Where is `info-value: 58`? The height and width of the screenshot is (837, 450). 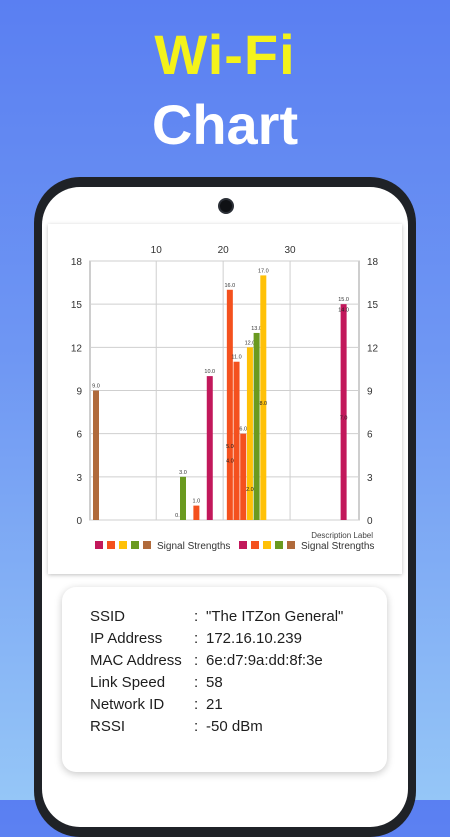 info-value: 58 is located at coordinates (214, 682).